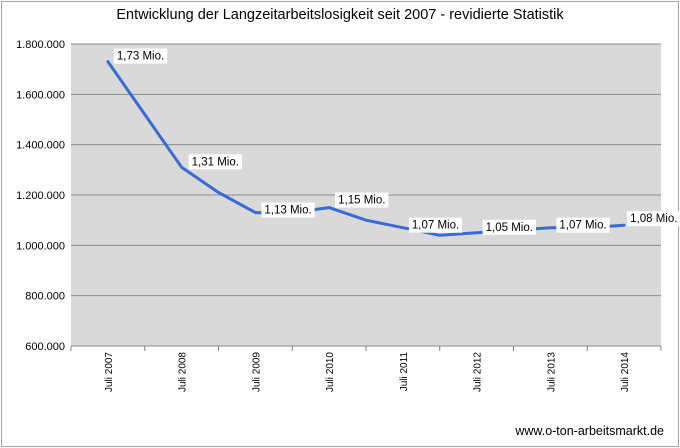 The width and height of the screenshot is (680, 448). Describe the element at coordinates (625, 372) in the screenshot. I see `x-tick-label: Juli 2014` at that location.